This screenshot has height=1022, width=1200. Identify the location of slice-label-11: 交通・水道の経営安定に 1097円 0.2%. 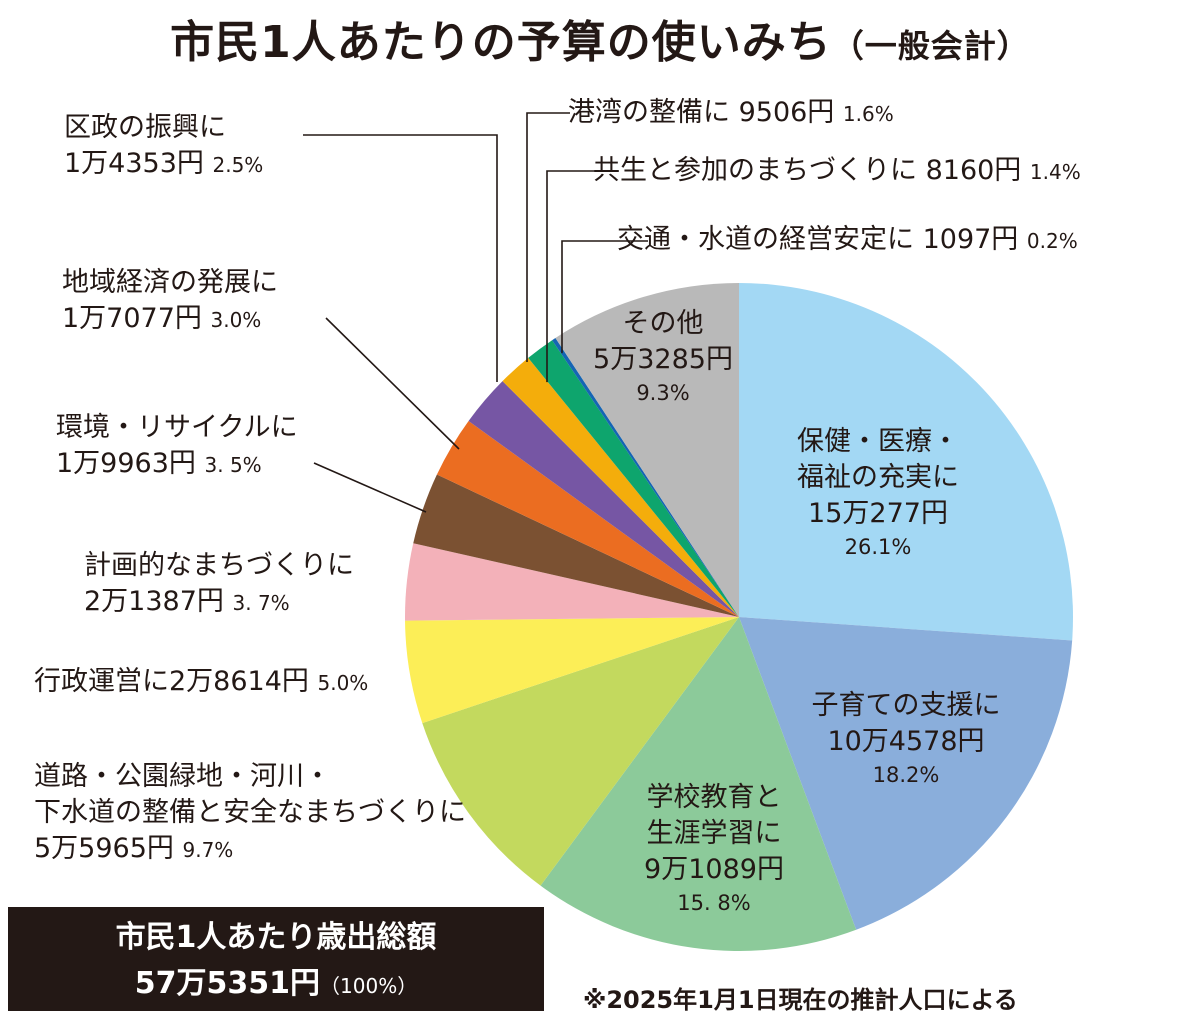
(847, 239).